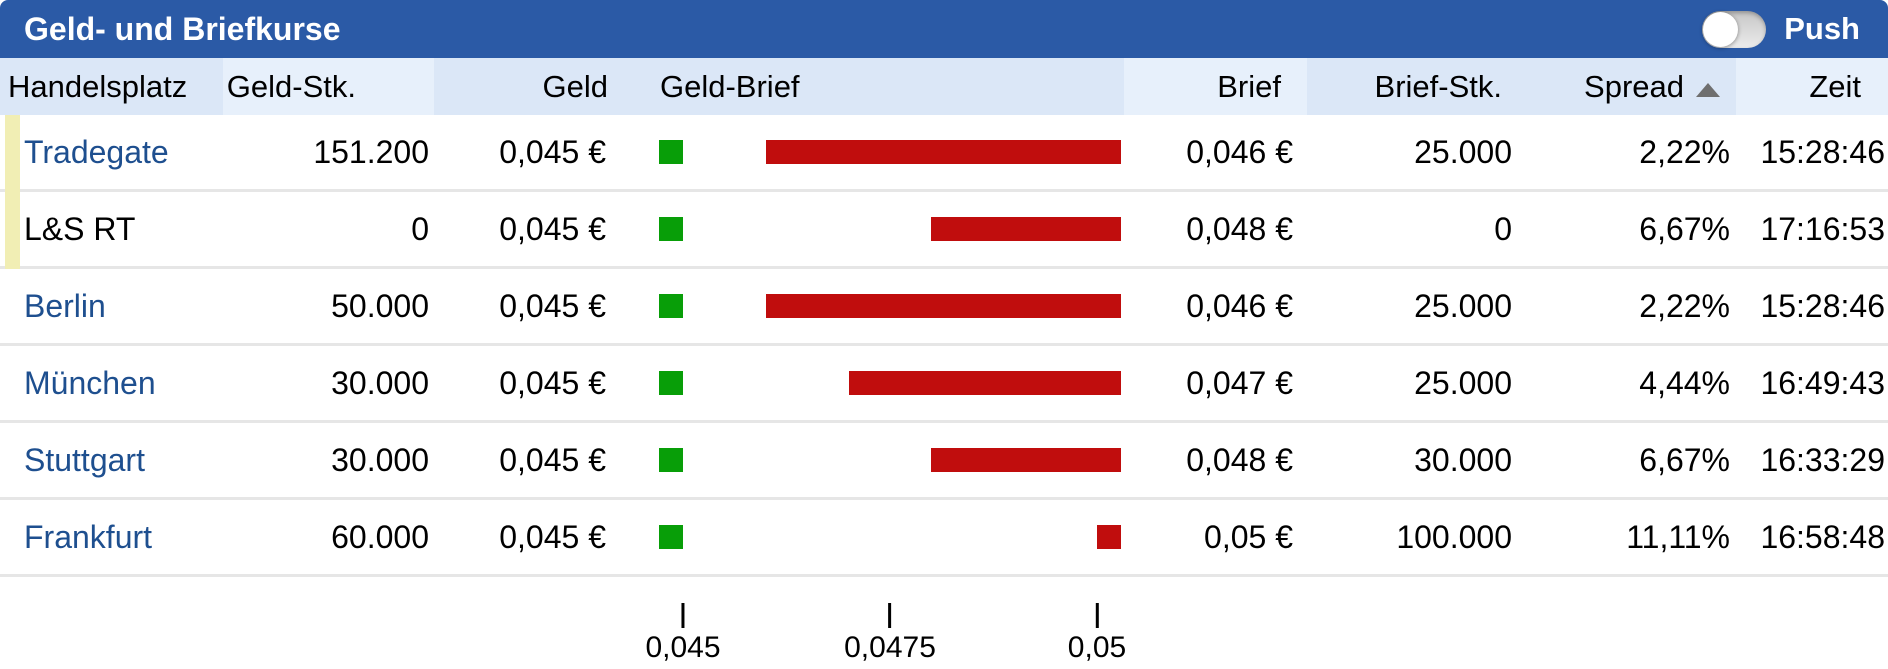 The image size is (1888, 669). I want to click on axis-tick-label: 0,0475, so click(890, 647).